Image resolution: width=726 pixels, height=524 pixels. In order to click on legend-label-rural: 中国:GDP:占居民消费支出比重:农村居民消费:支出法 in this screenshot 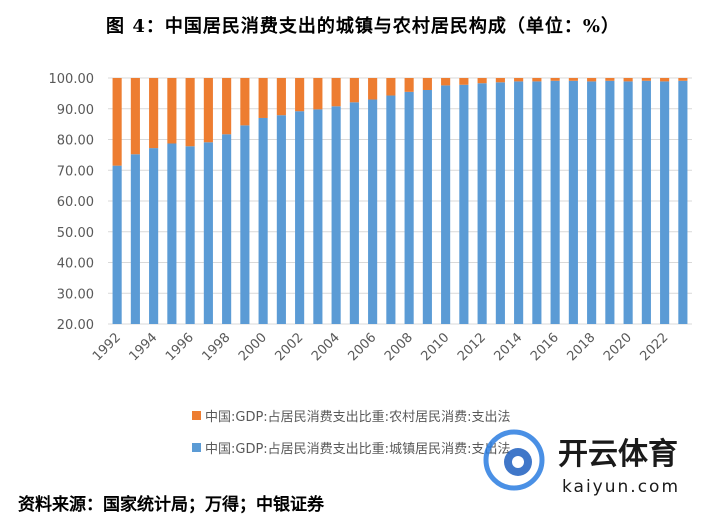, I will do `click(358, 417)`.